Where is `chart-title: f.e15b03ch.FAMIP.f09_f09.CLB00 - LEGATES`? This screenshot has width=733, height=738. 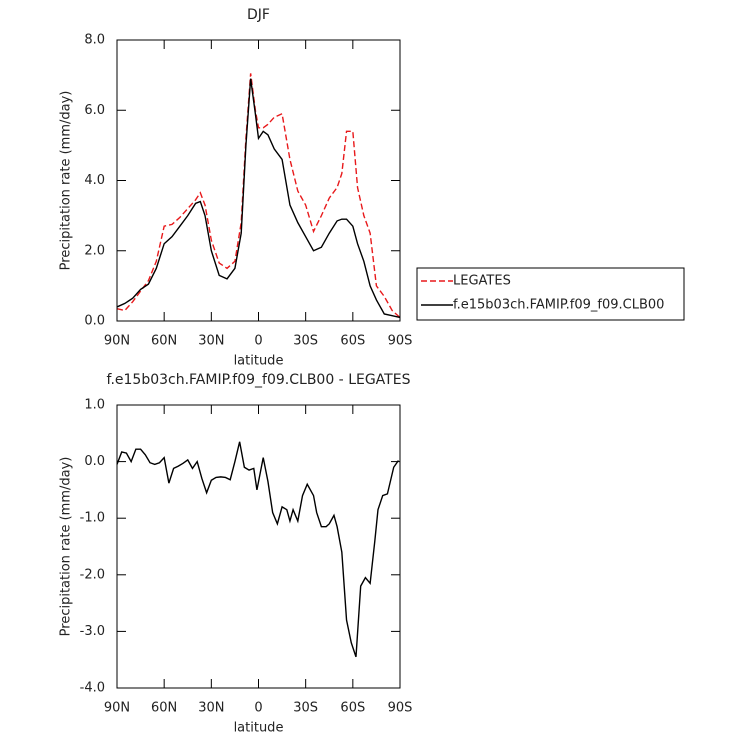
chart-title: f.e15b03ch.FAMIP.f09_f09.CLB00 - LEGATES is located at coordinates (259, 380).